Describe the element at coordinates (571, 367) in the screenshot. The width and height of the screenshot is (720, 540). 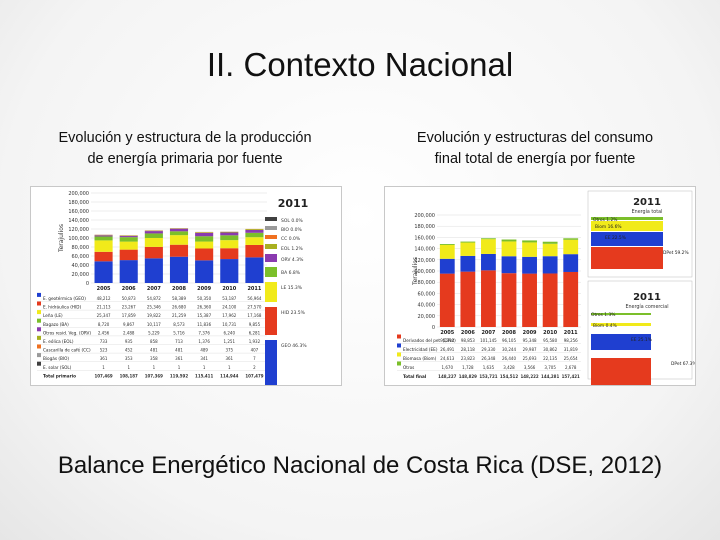
I see `table-cell: 2,678` at that location.